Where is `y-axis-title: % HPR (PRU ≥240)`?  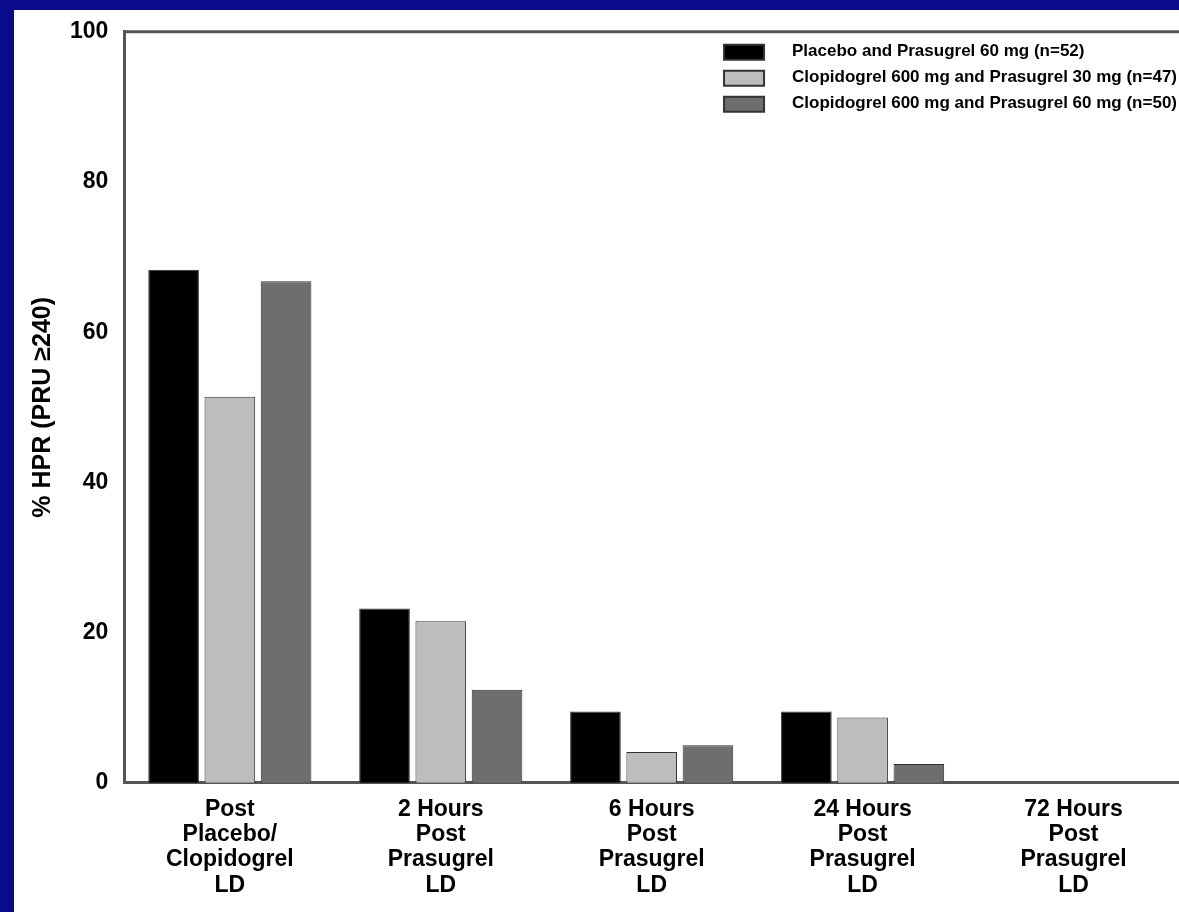 y-axis-title: % HPR (PRU ≥240) is located at coordinates (40, 407).